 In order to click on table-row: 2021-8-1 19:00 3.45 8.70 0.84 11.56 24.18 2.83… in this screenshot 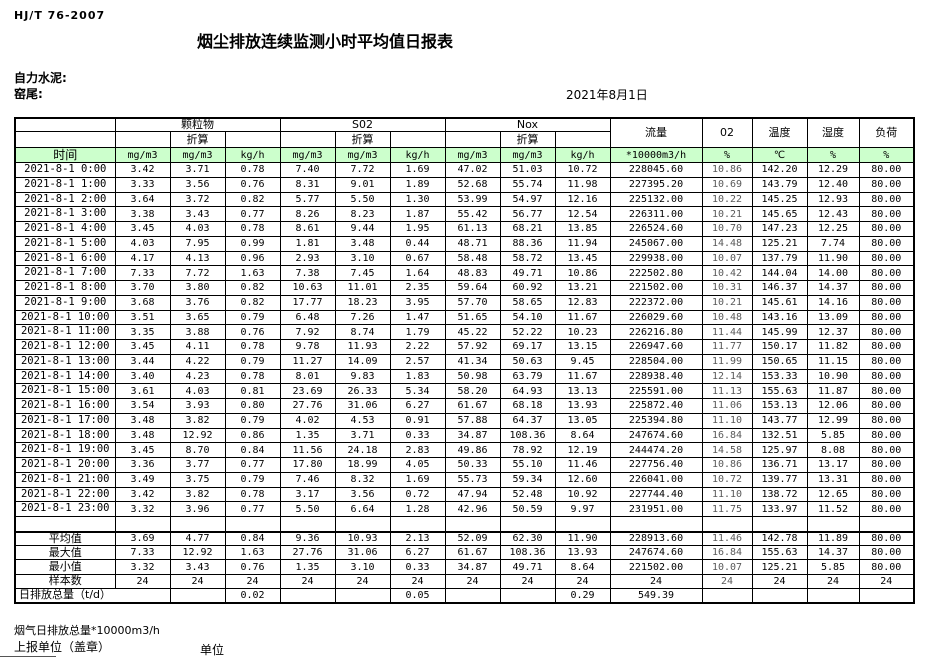, I will do `click(464, 450)`.